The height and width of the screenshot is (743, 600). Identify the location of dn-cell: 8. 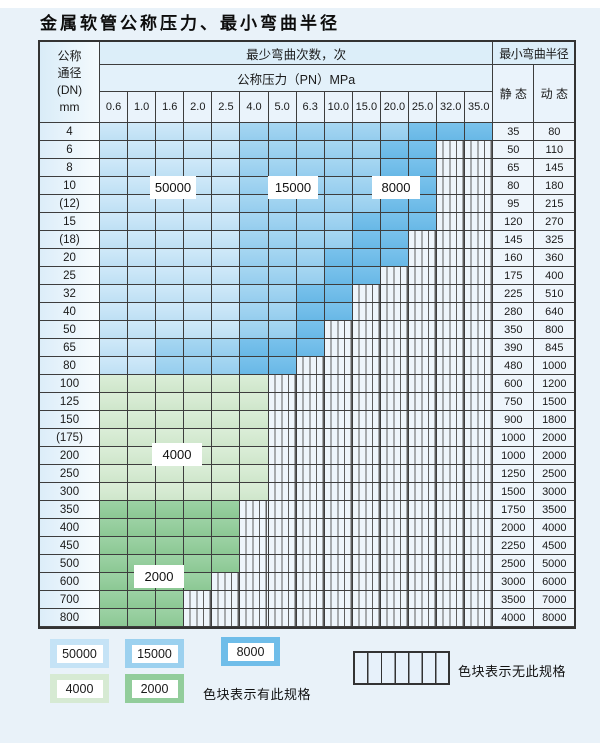
(70, 168).